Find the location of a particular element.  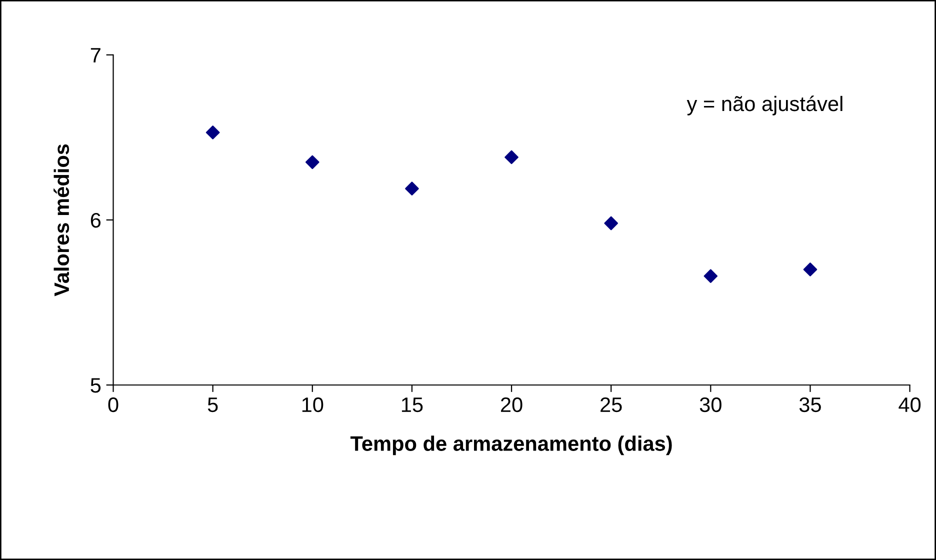

x-tick-label: 0 is located at coordinates (113, 404).